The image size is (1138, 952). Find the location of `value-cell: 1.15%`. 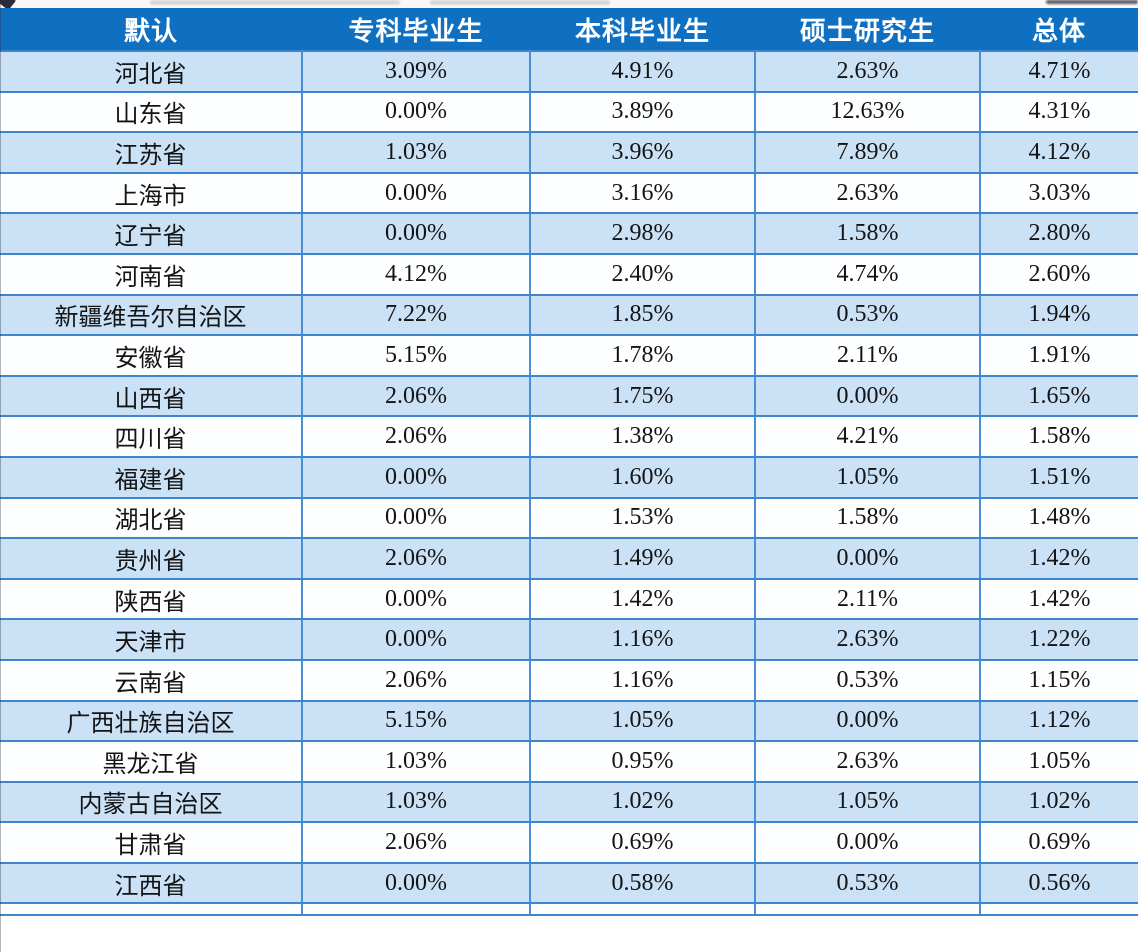

value-cell: 1.15% is located at coordinates (1058, 680).